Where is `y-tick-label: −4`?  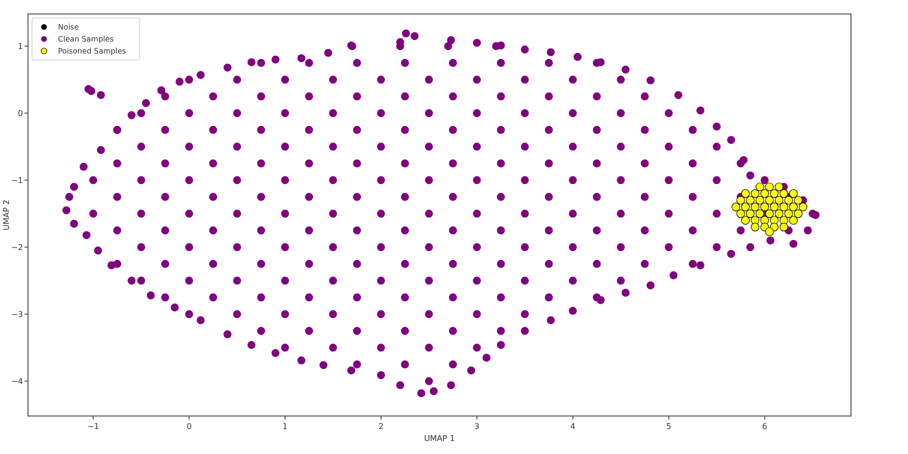
y-tick-label: −4 is located at coordinates (17, 381).